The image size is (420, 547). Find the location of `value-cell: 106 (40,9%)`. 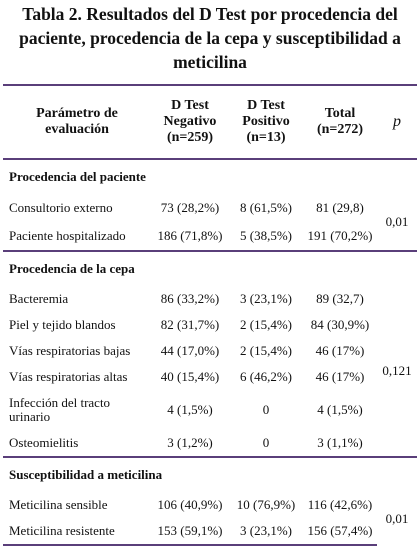

value-cell: 106 (40,9%) is located at coordinates (190, 504).